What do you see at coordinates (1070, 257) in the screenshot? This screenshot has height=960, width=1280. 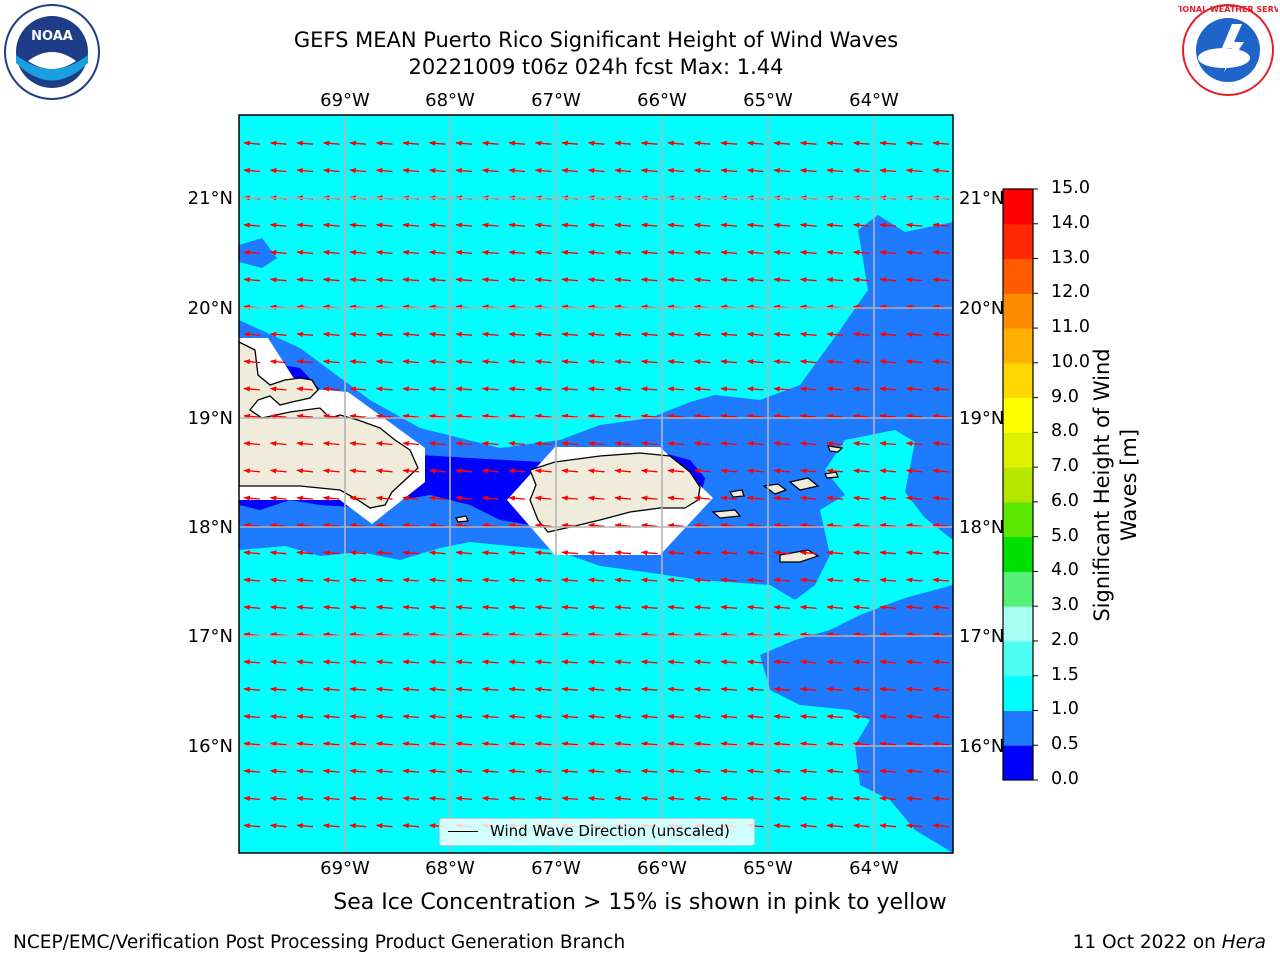 I see `colorbar-tick-label: 13.0` at bounding box center [1070, 257].